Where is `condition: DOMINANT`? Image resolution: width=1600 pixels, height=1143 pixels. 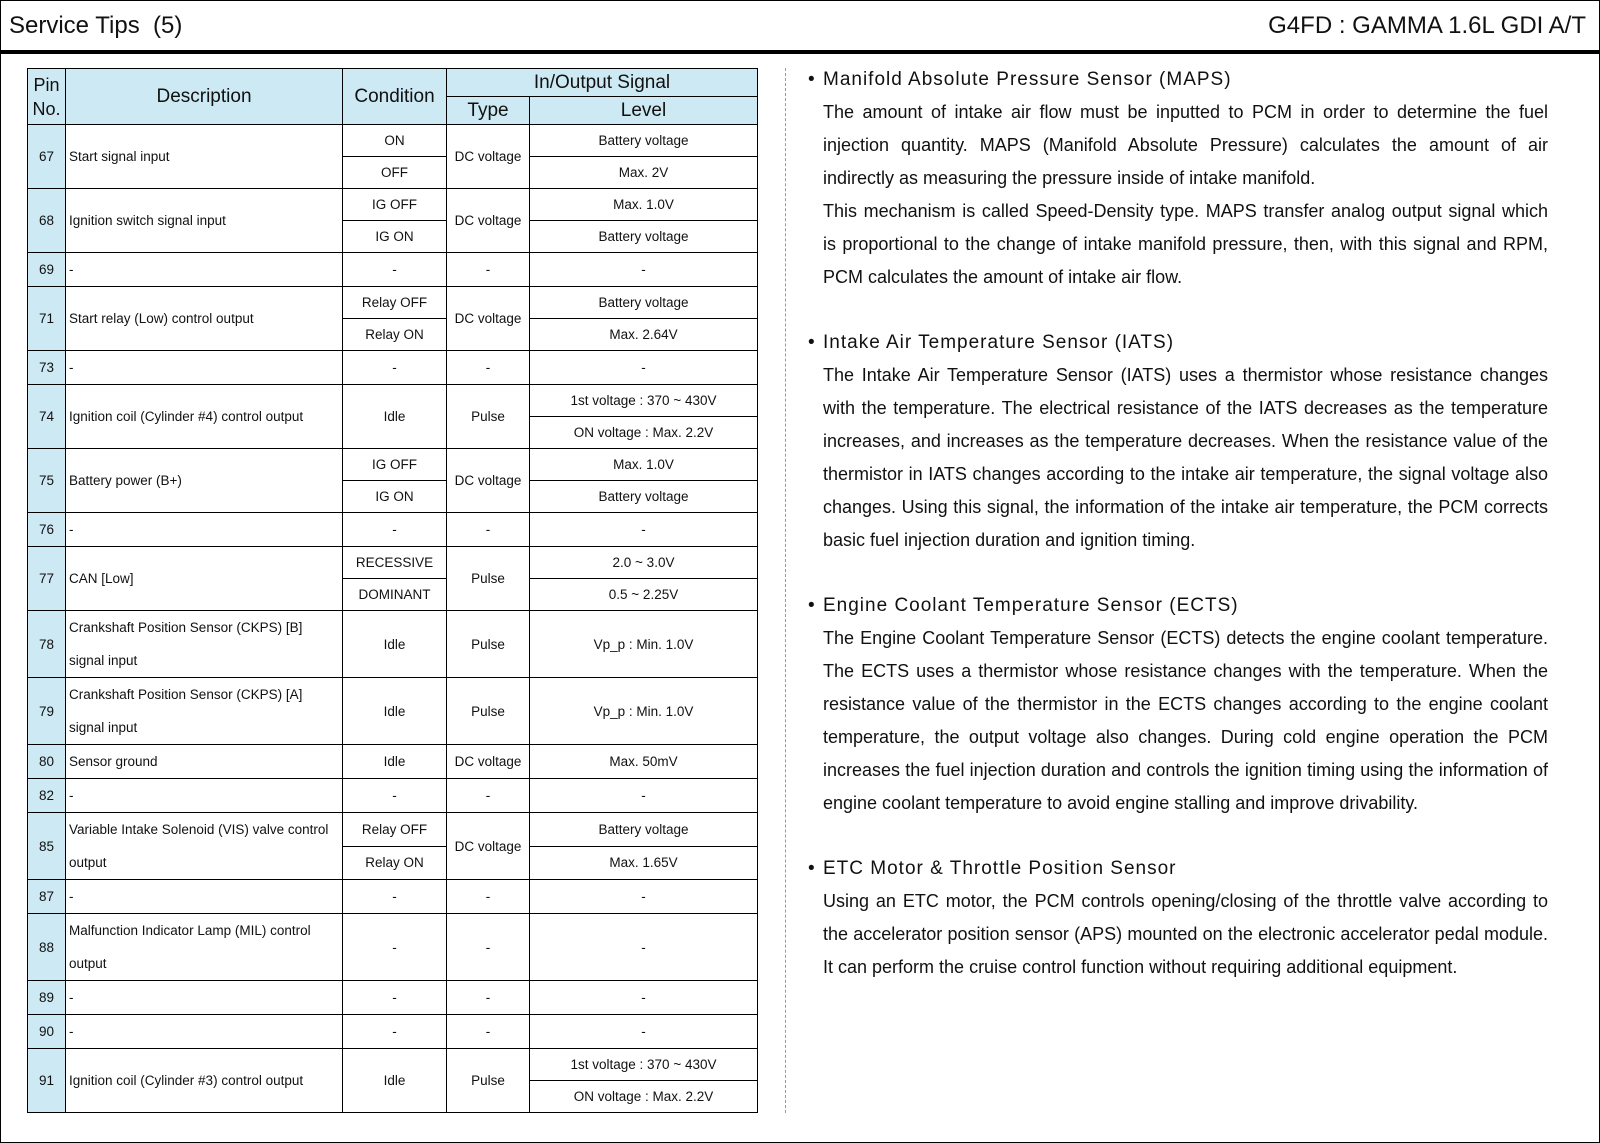
condition: DOMINANT is located at coordinates (394, 594).